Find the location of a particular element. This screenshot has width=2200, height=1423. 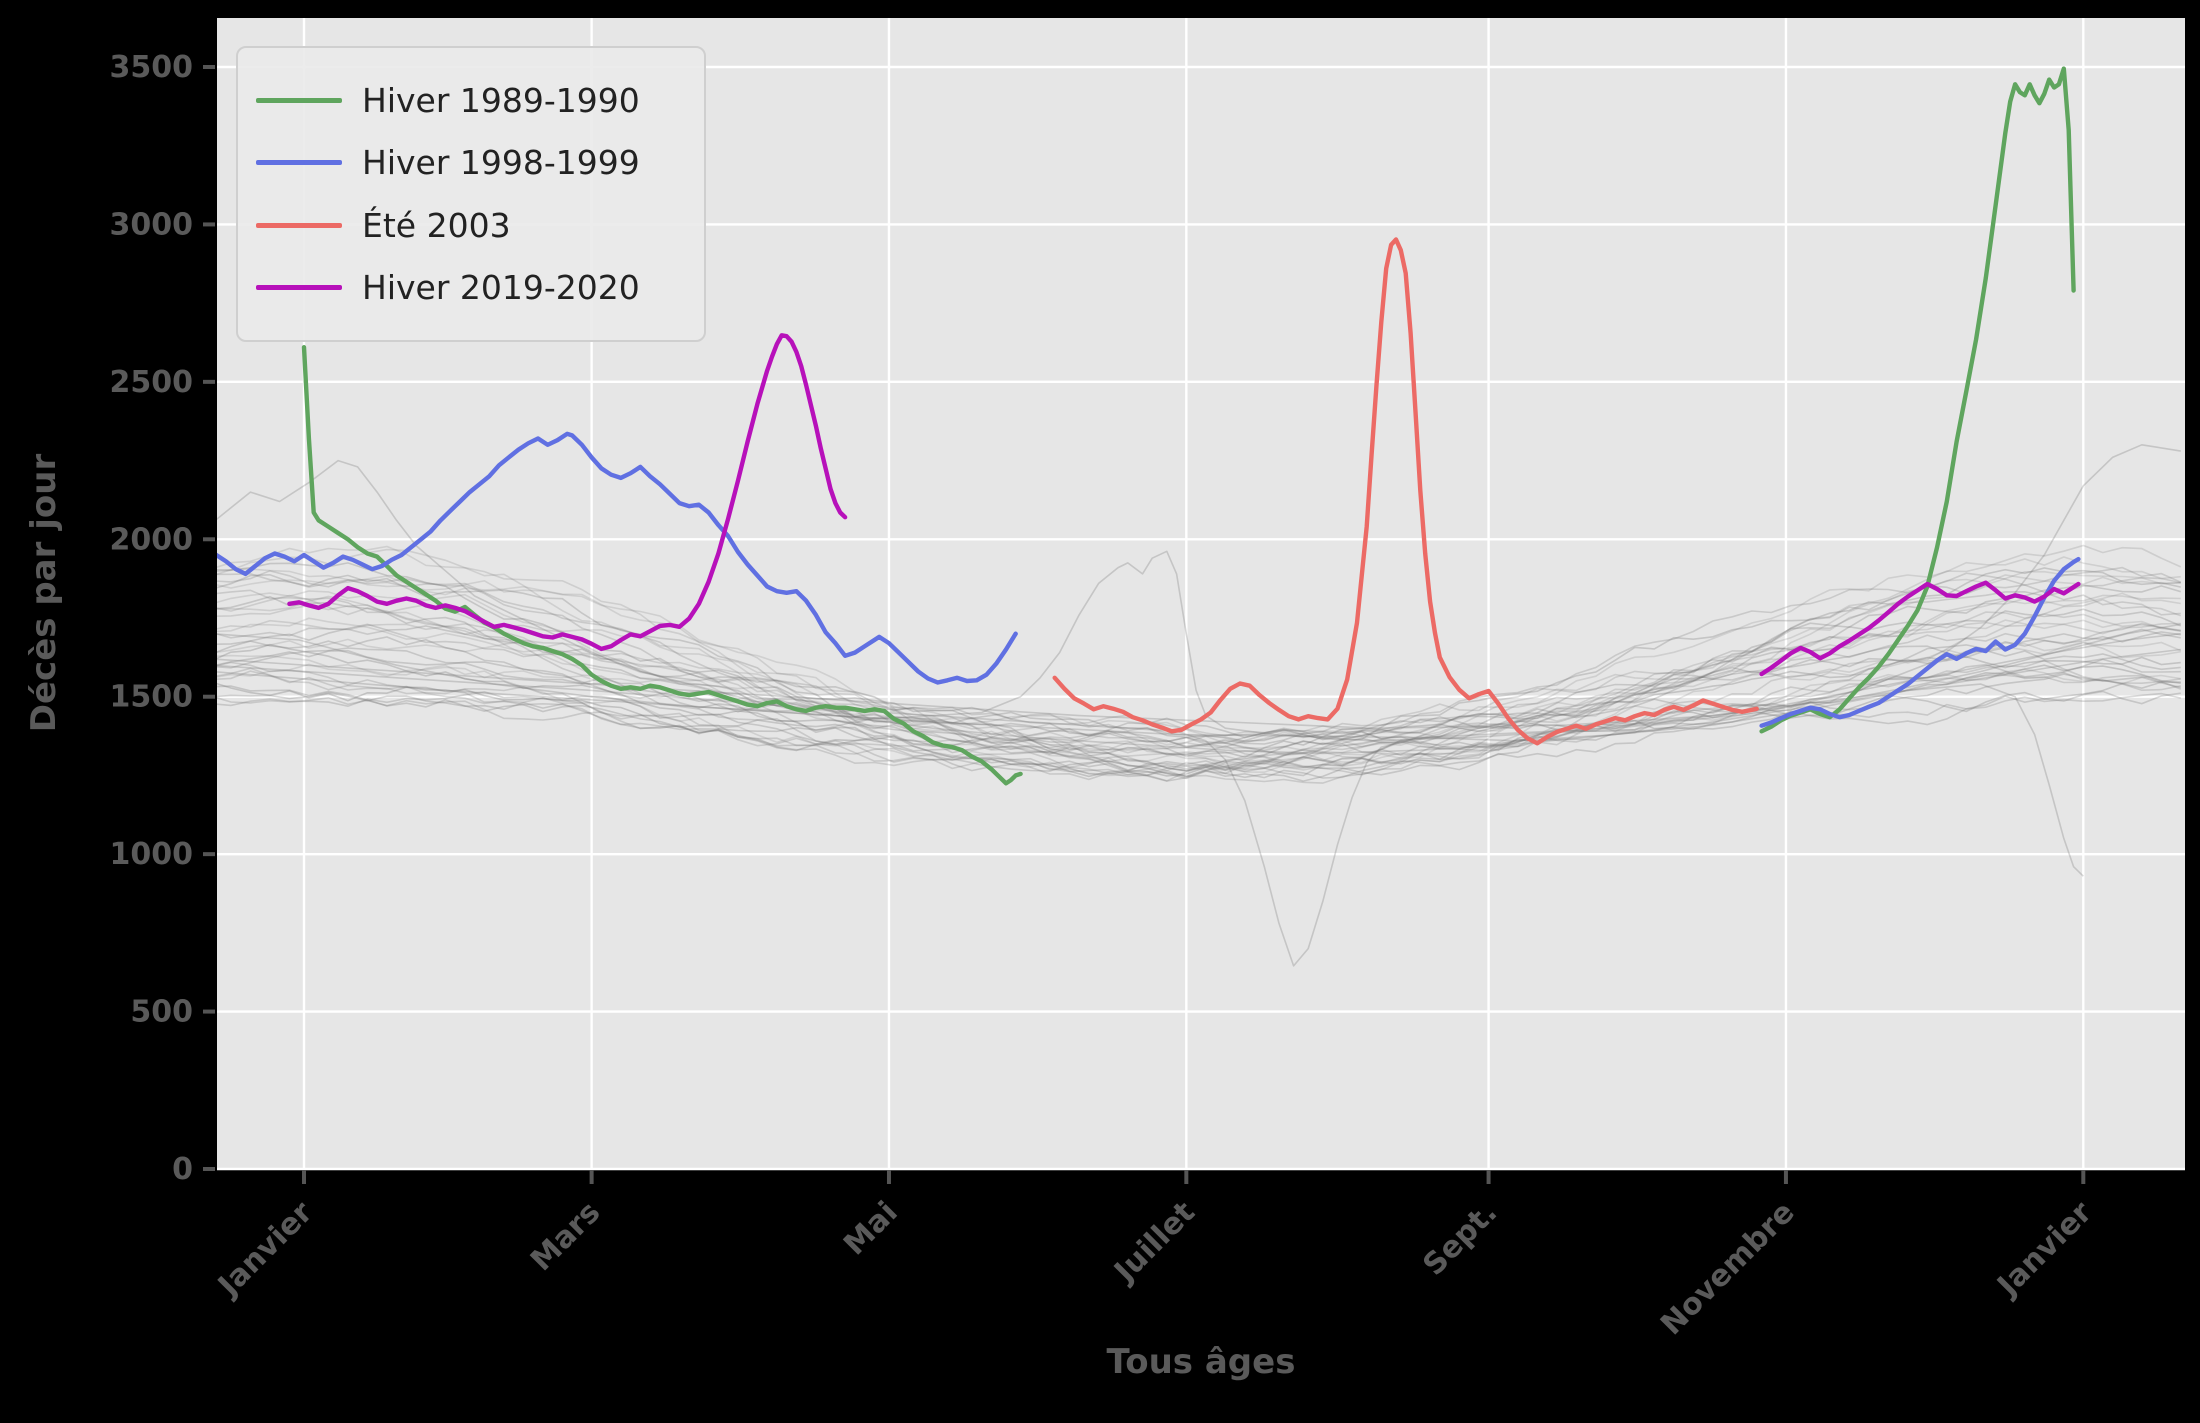

background-year-line-chute-decembre is located at coordinates (1150, 767).